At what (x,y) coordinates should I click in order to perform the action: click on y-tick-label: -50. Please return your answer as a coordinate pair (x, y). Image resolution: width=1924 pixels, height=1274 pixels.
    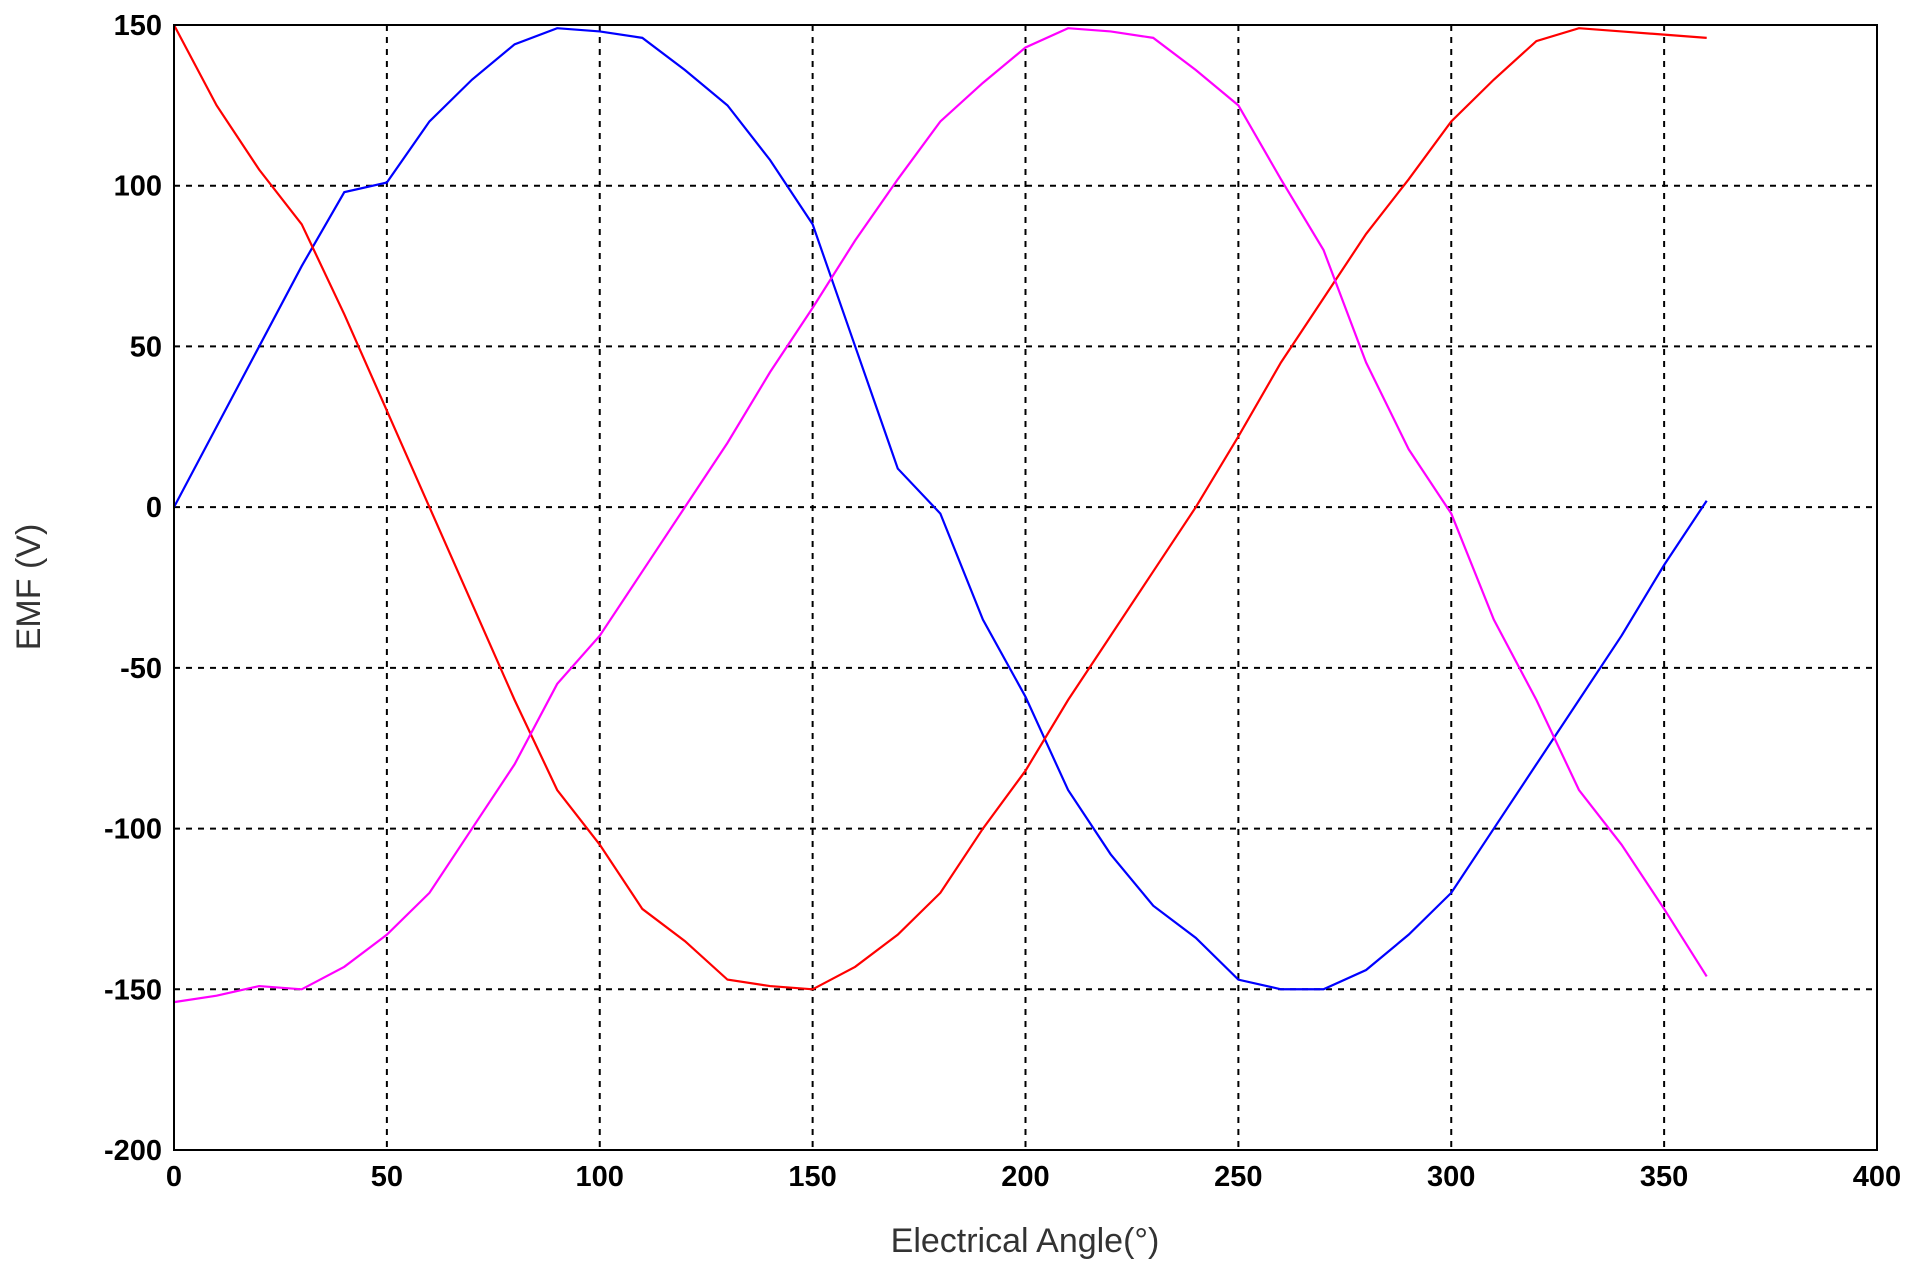
    Looking at the image, I should click on (141, 669).